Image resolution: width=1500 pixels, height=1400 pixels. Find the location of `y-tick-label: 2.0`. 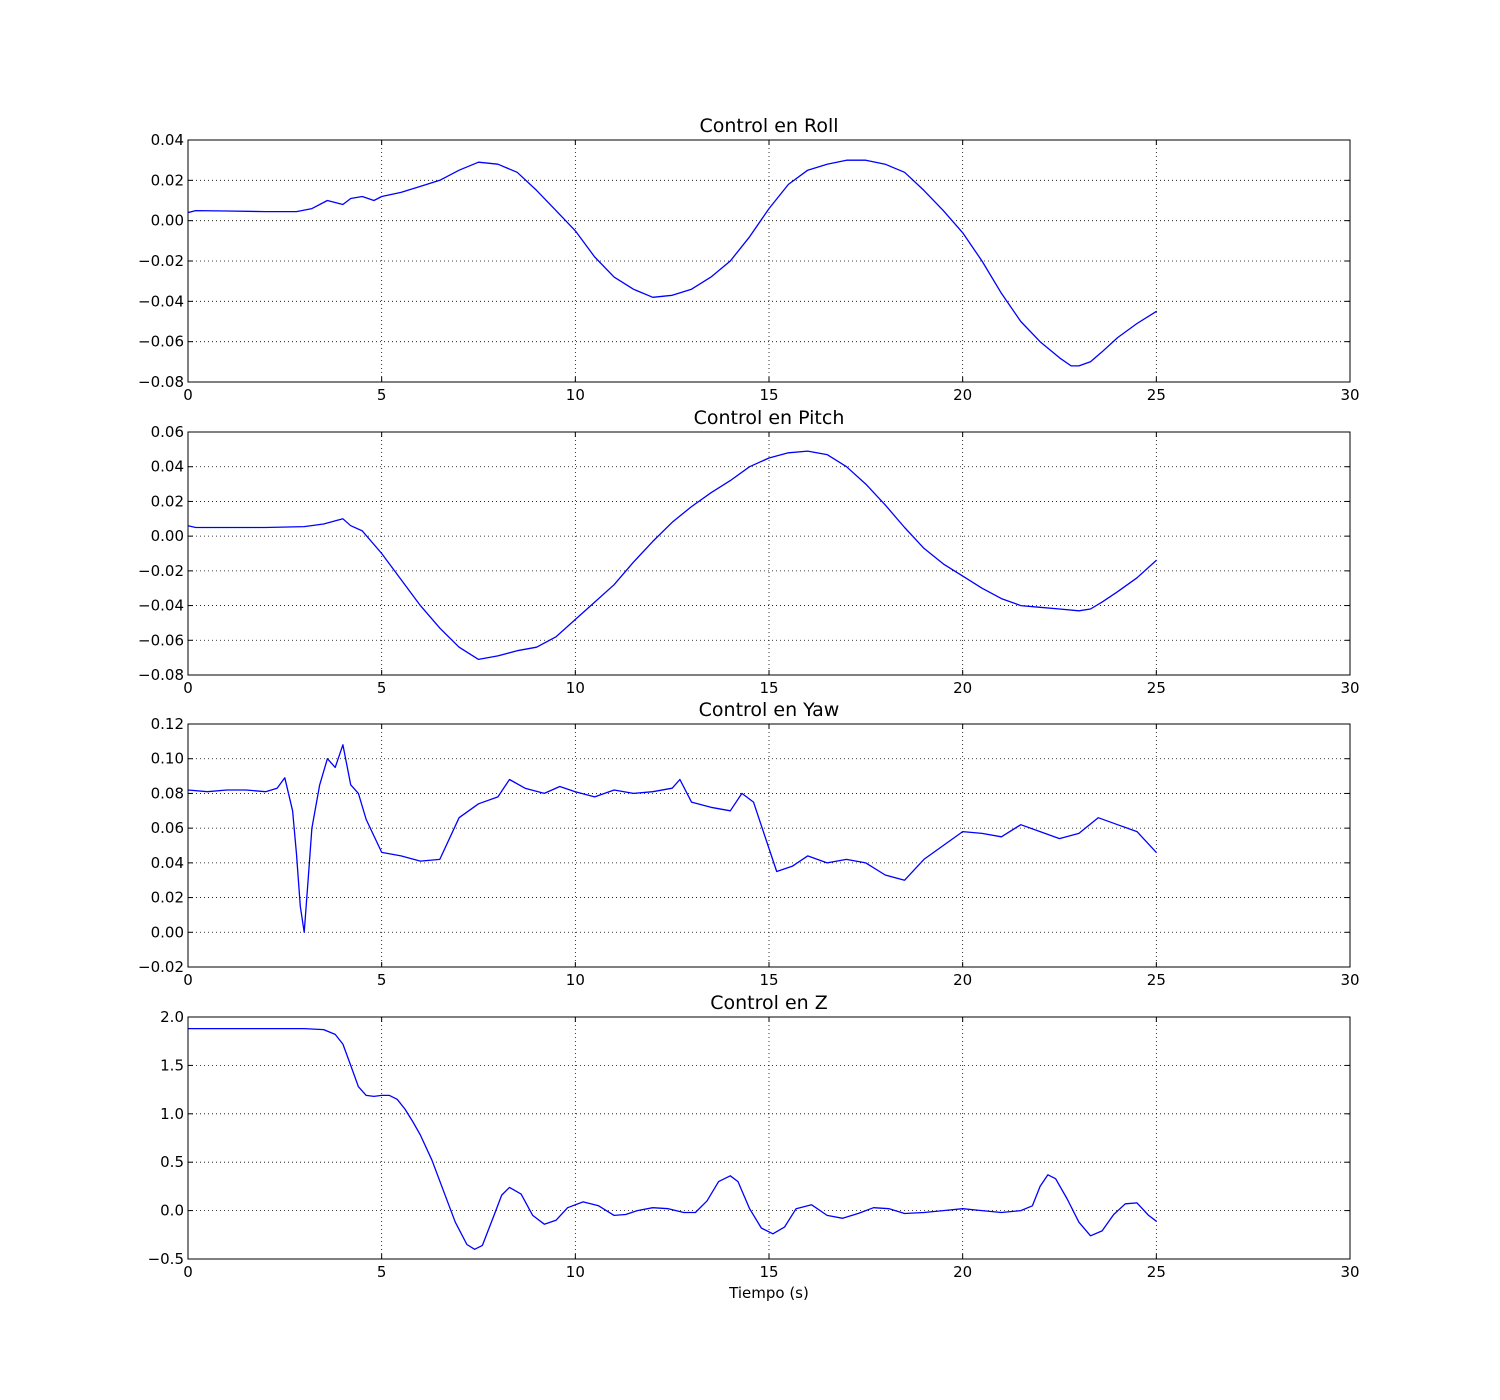

y-tick-label: 2.0 is located at coordinates (172, 1017).